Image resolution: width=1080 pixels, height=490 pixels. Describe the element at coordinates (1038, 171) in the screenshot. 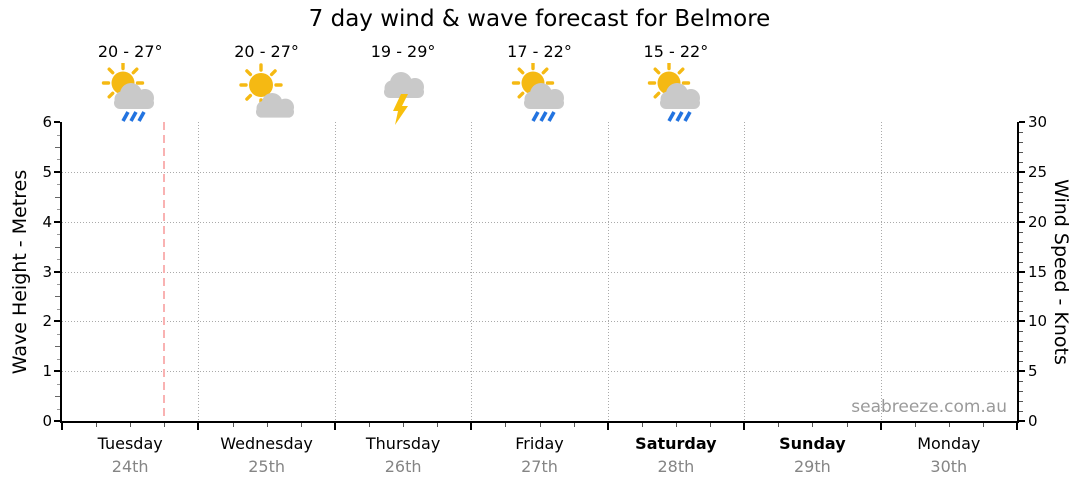

I see `right-axis-tick-label: 25` at that location.